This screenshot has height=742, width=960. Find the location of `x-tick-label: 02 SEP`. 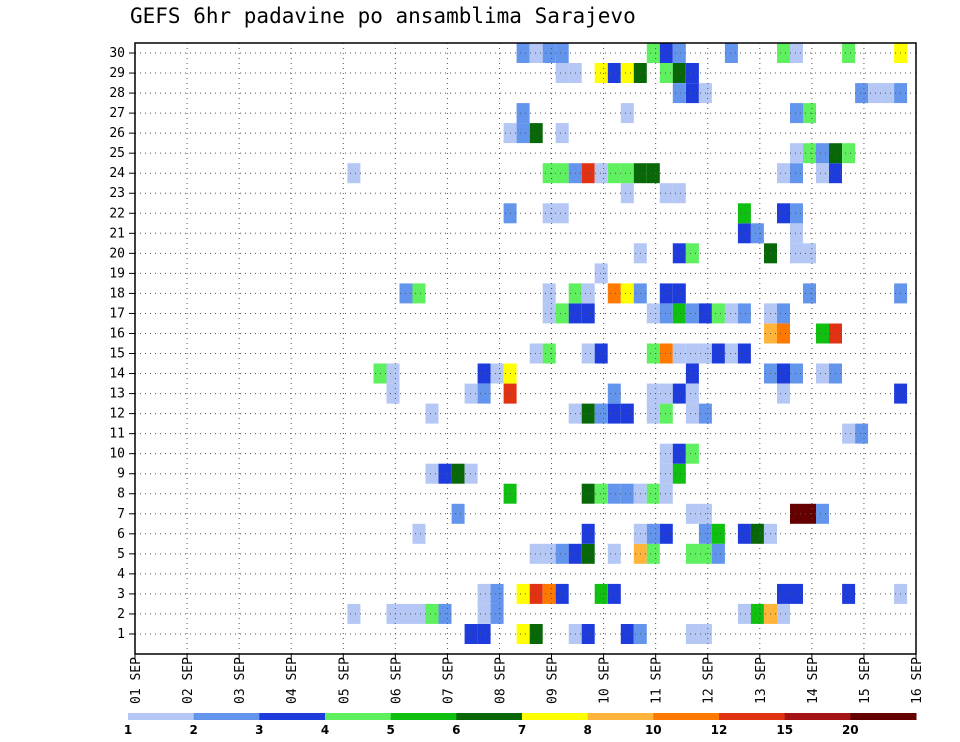

x-tick-label: 02 SEP is located at coordinates (188, 680).